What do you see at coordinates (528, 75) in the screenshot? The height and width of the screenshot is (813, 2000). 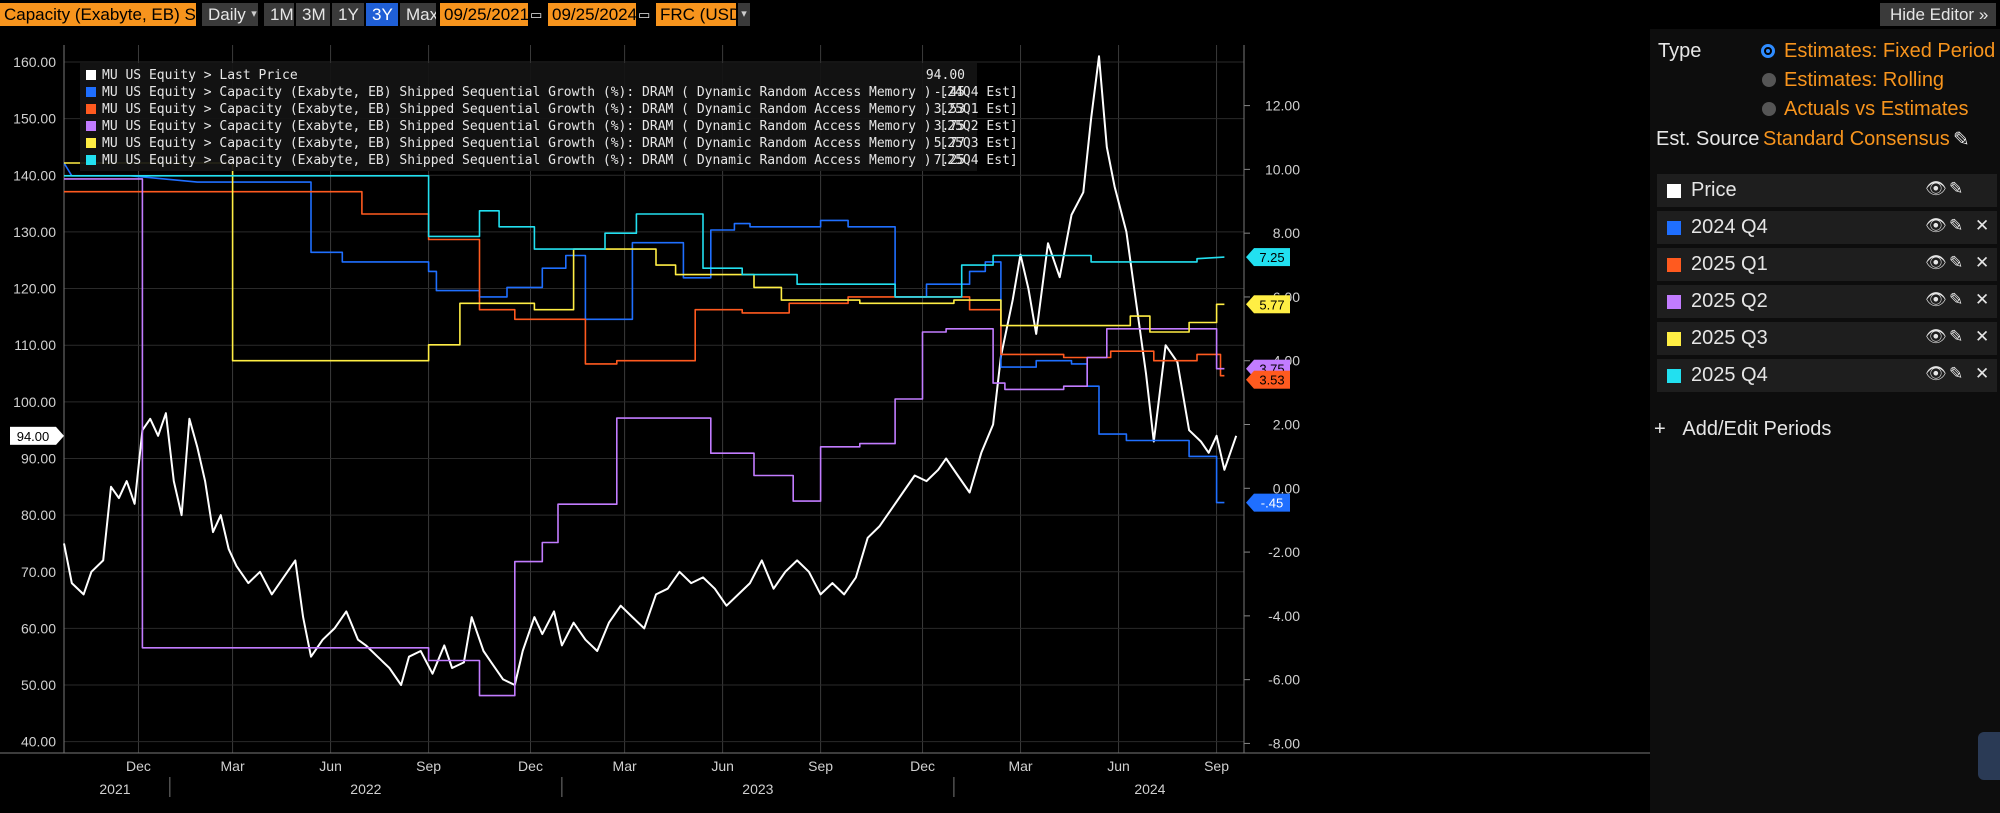 I see `legend-row: MU US Equity > Last Price 94.00` at bounding box center [528, 75].